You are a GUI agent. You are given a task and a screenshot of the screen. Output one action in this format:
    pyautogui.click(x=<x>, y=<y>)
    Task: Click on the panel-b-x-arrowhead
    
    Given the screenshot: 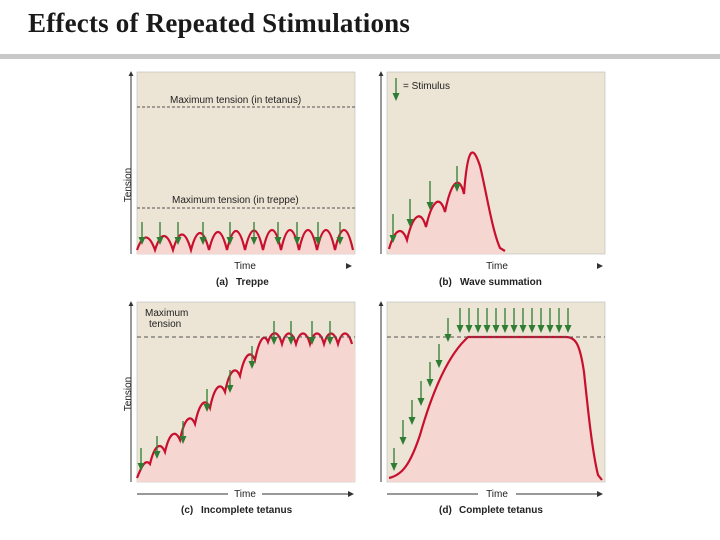 What is the action you would take?
    pyautogui.click(x=600, y=266)
    